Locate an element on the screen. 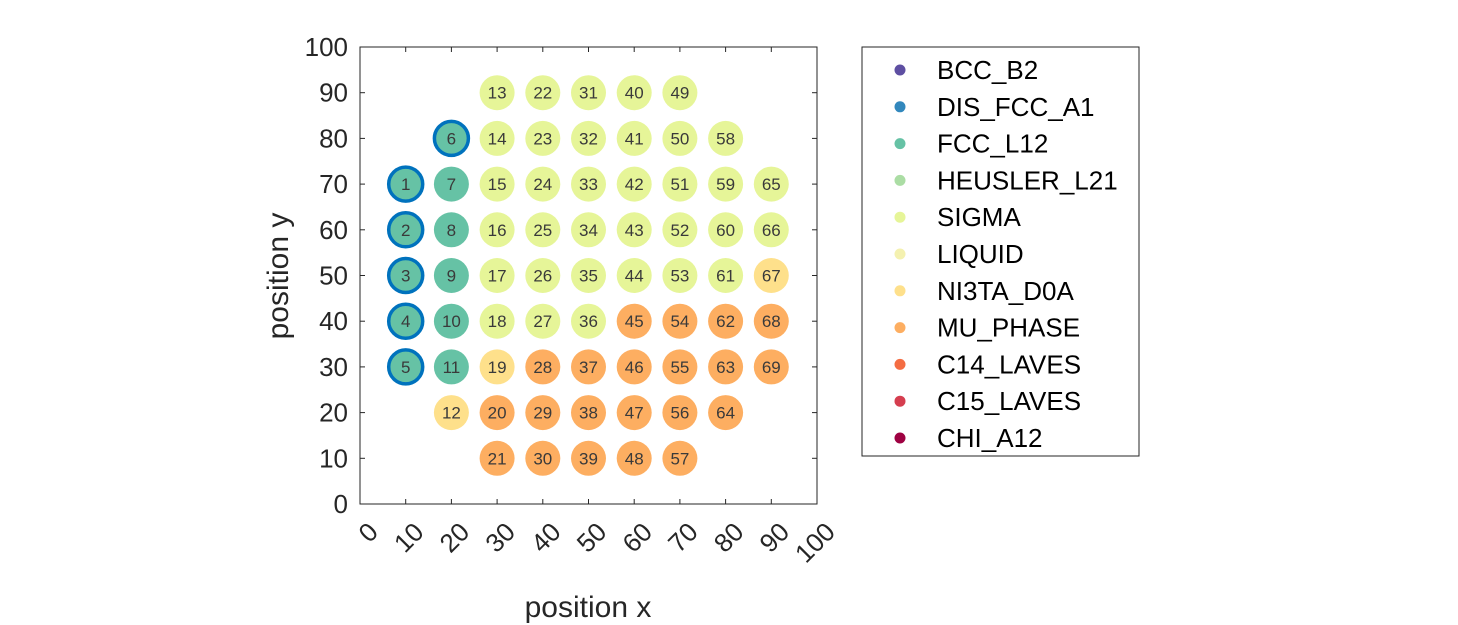  data-point-69: 69 is located at coordinates (771, 367).